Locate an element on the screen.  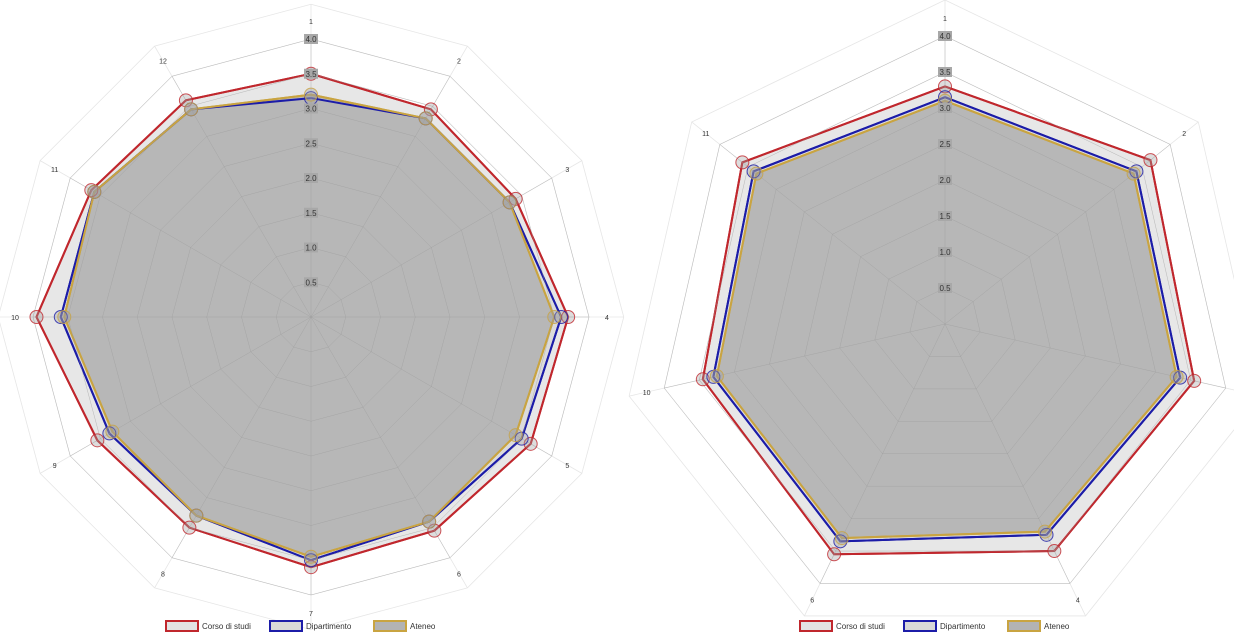
axis-label: 7 is located at coordinates (311, 614).